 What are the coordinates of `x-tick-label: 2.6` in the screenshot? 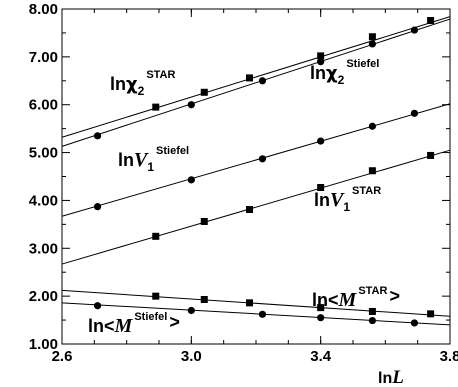 It's located at (62, 356).